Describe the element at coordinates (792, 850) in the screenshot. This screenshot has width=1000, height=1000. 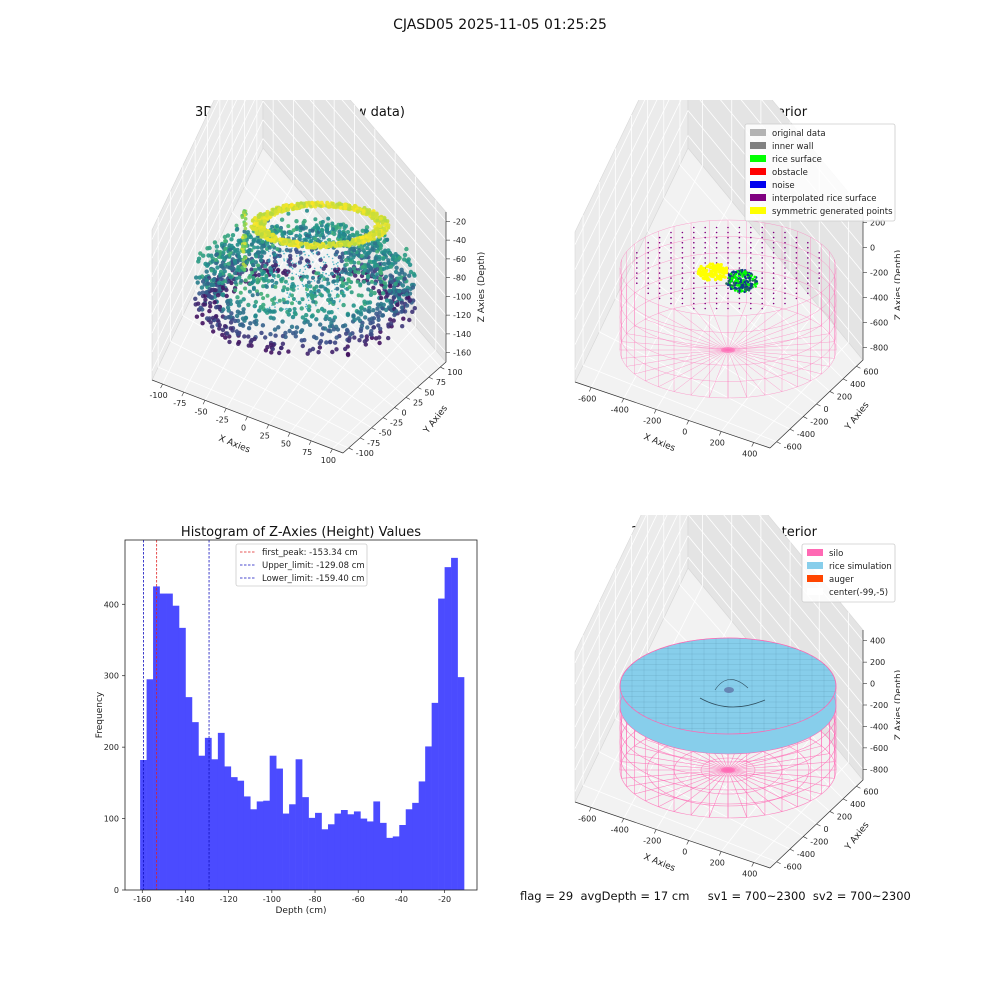
I see `y-tick-mark` at that location.